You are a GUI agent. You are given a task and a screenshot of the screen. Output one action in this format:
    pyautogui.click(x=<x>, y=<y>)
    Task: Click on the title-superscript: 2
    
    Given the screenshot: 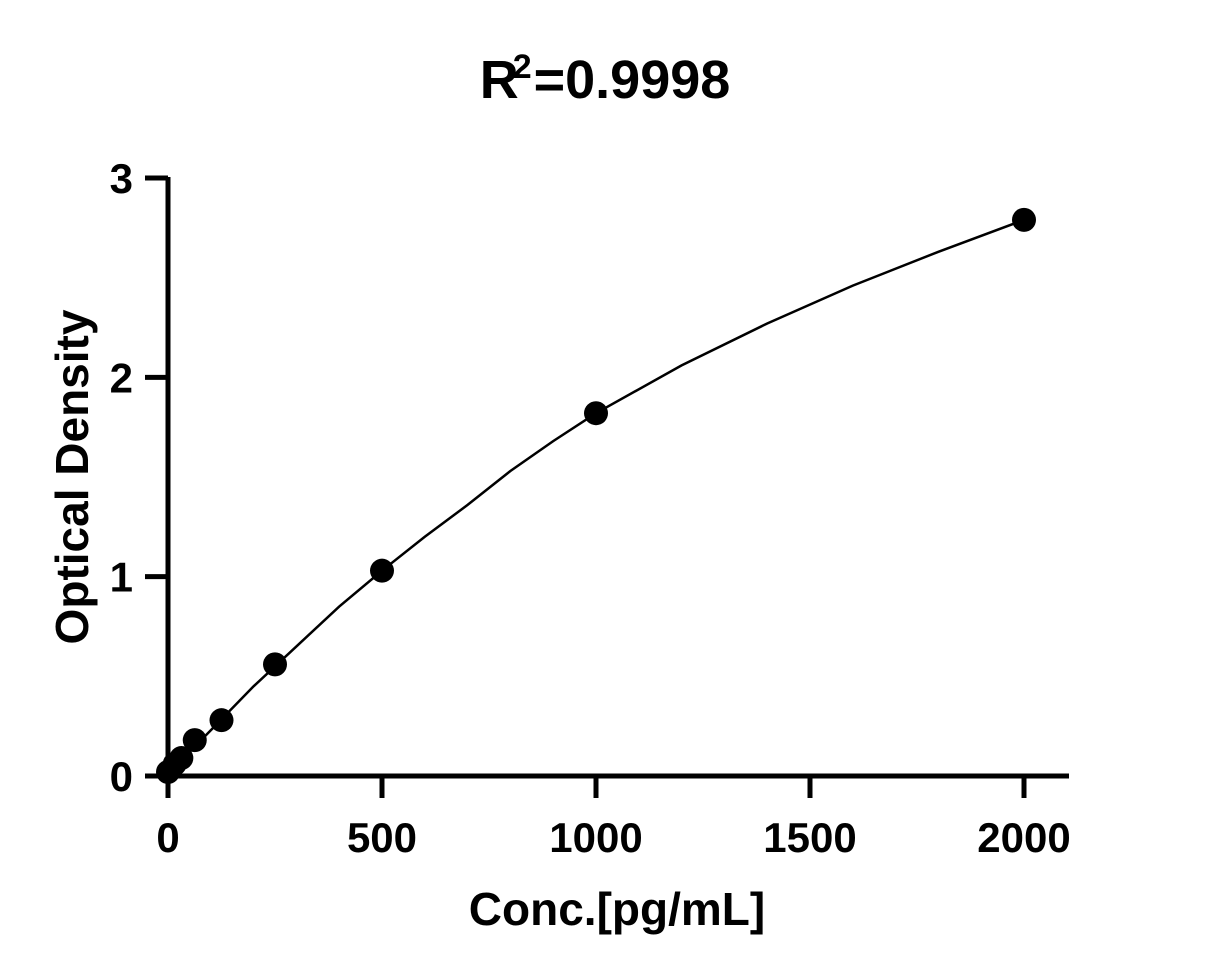 What is the action you would take?
    pyautogui.click(x=522, y=67)
    